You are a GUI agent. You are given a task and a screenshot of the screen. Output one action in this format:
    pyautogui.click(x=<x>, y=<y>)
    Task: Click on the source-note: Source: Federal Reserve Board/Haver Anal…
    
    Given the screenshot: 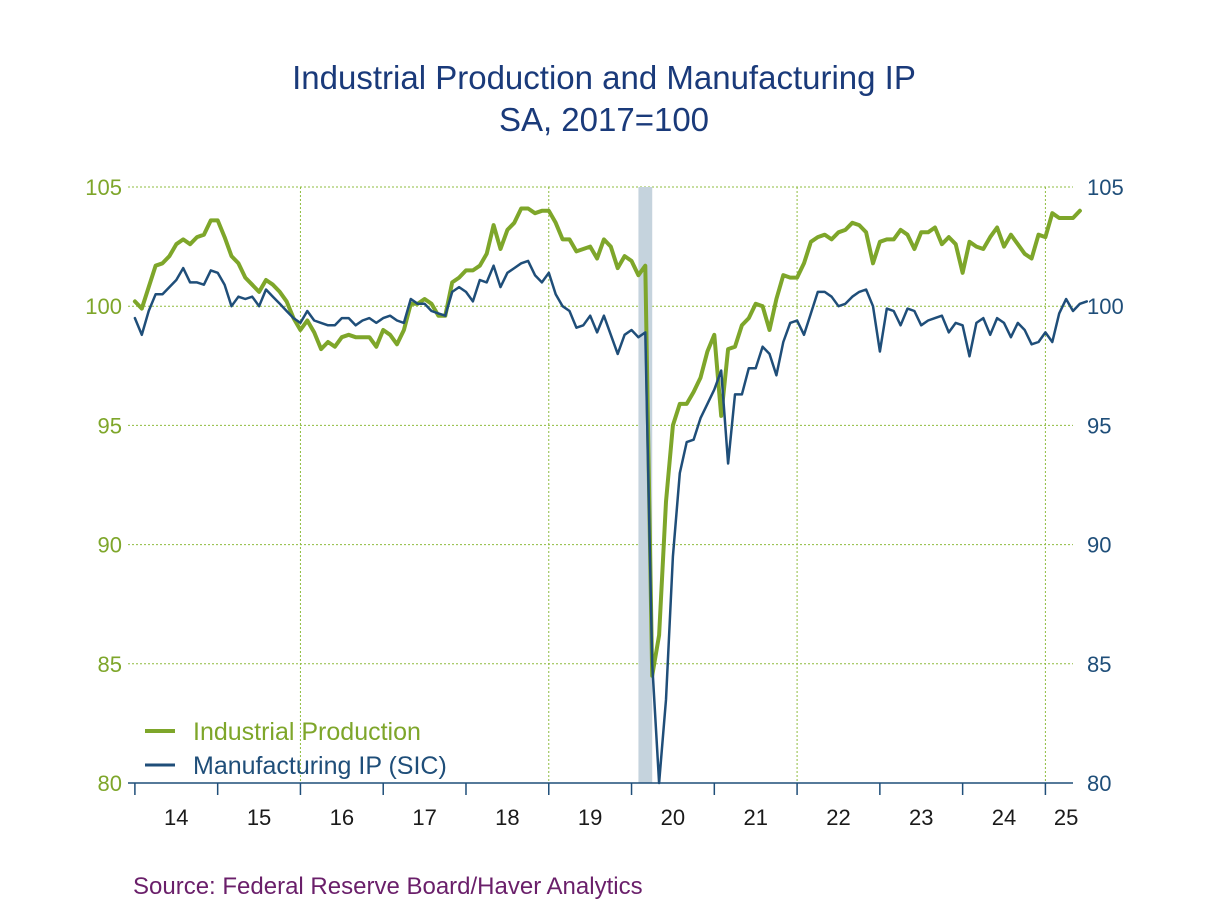 What is the action you would take?
    pyautogui.click(x=388, y=886)
    